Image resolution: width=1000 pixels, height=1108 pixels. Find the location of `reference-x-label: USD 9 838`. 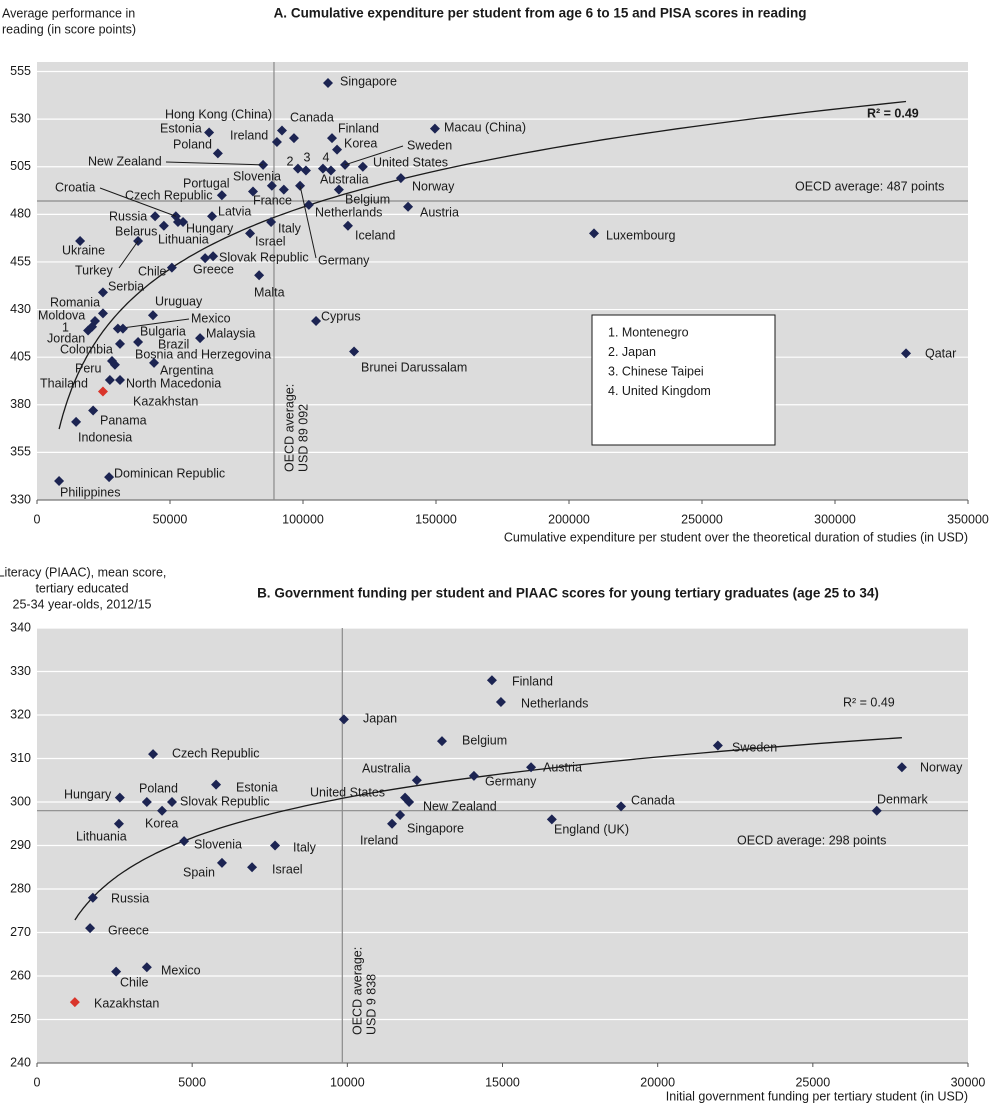

reference-x-label: USD 9 838 is located at coordinates (372, 1004).